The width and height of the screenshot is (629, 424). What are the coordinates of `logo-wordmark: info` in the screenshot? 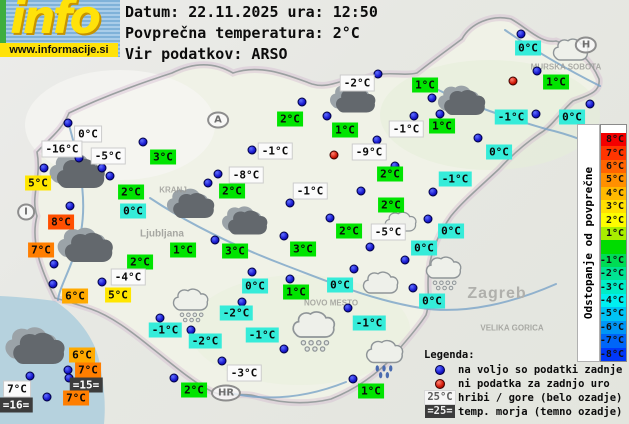 It's located at (55, 22).